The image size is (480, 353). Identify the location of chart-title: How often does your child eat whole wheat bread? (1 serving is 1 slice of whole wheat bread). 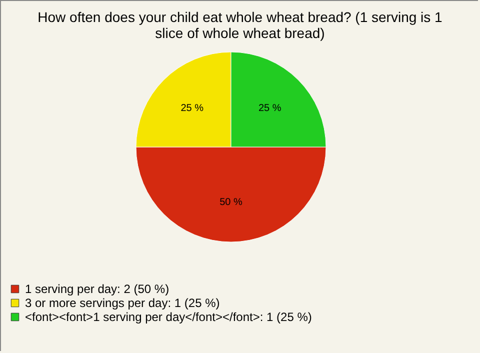
(240, 25).